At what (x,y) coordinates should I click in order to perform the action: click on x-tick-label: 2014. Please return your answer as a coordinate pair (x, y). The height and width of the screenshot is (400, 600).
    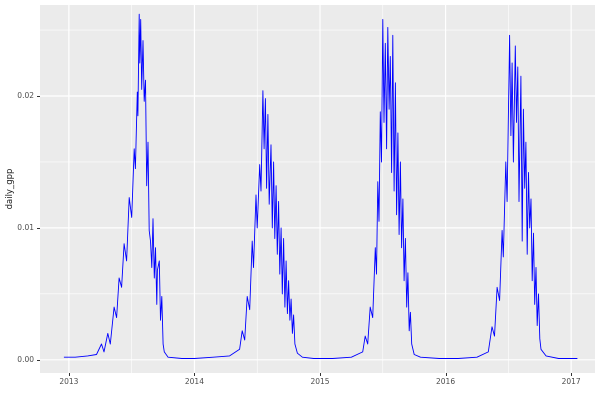
    Looking at the image, I should click on (194, 381).